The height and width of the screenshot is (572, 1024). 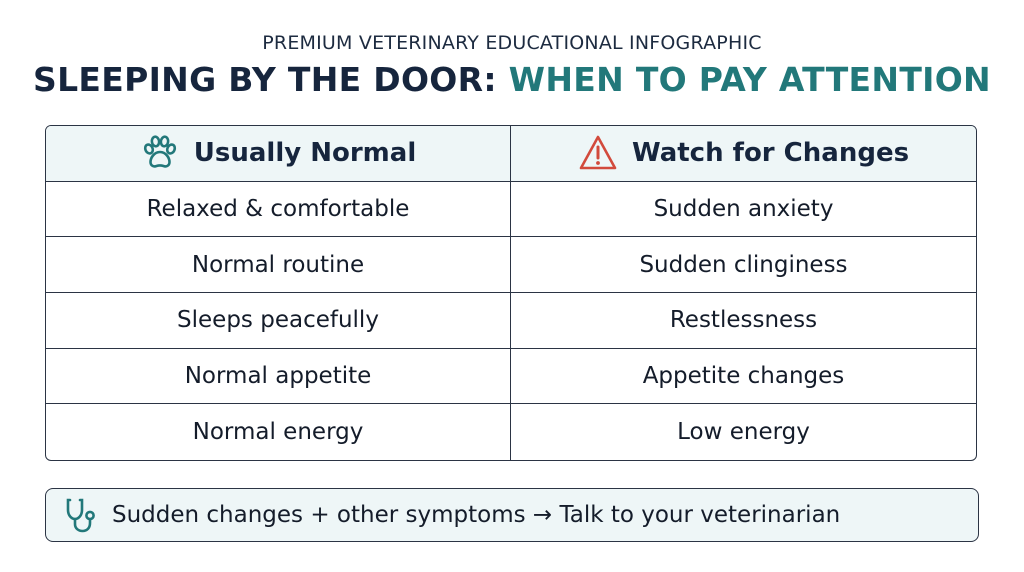 What do you see at coordinates (598, 153) in the screenshot?
I see `warning-icon` at bounding box center [598, 153].